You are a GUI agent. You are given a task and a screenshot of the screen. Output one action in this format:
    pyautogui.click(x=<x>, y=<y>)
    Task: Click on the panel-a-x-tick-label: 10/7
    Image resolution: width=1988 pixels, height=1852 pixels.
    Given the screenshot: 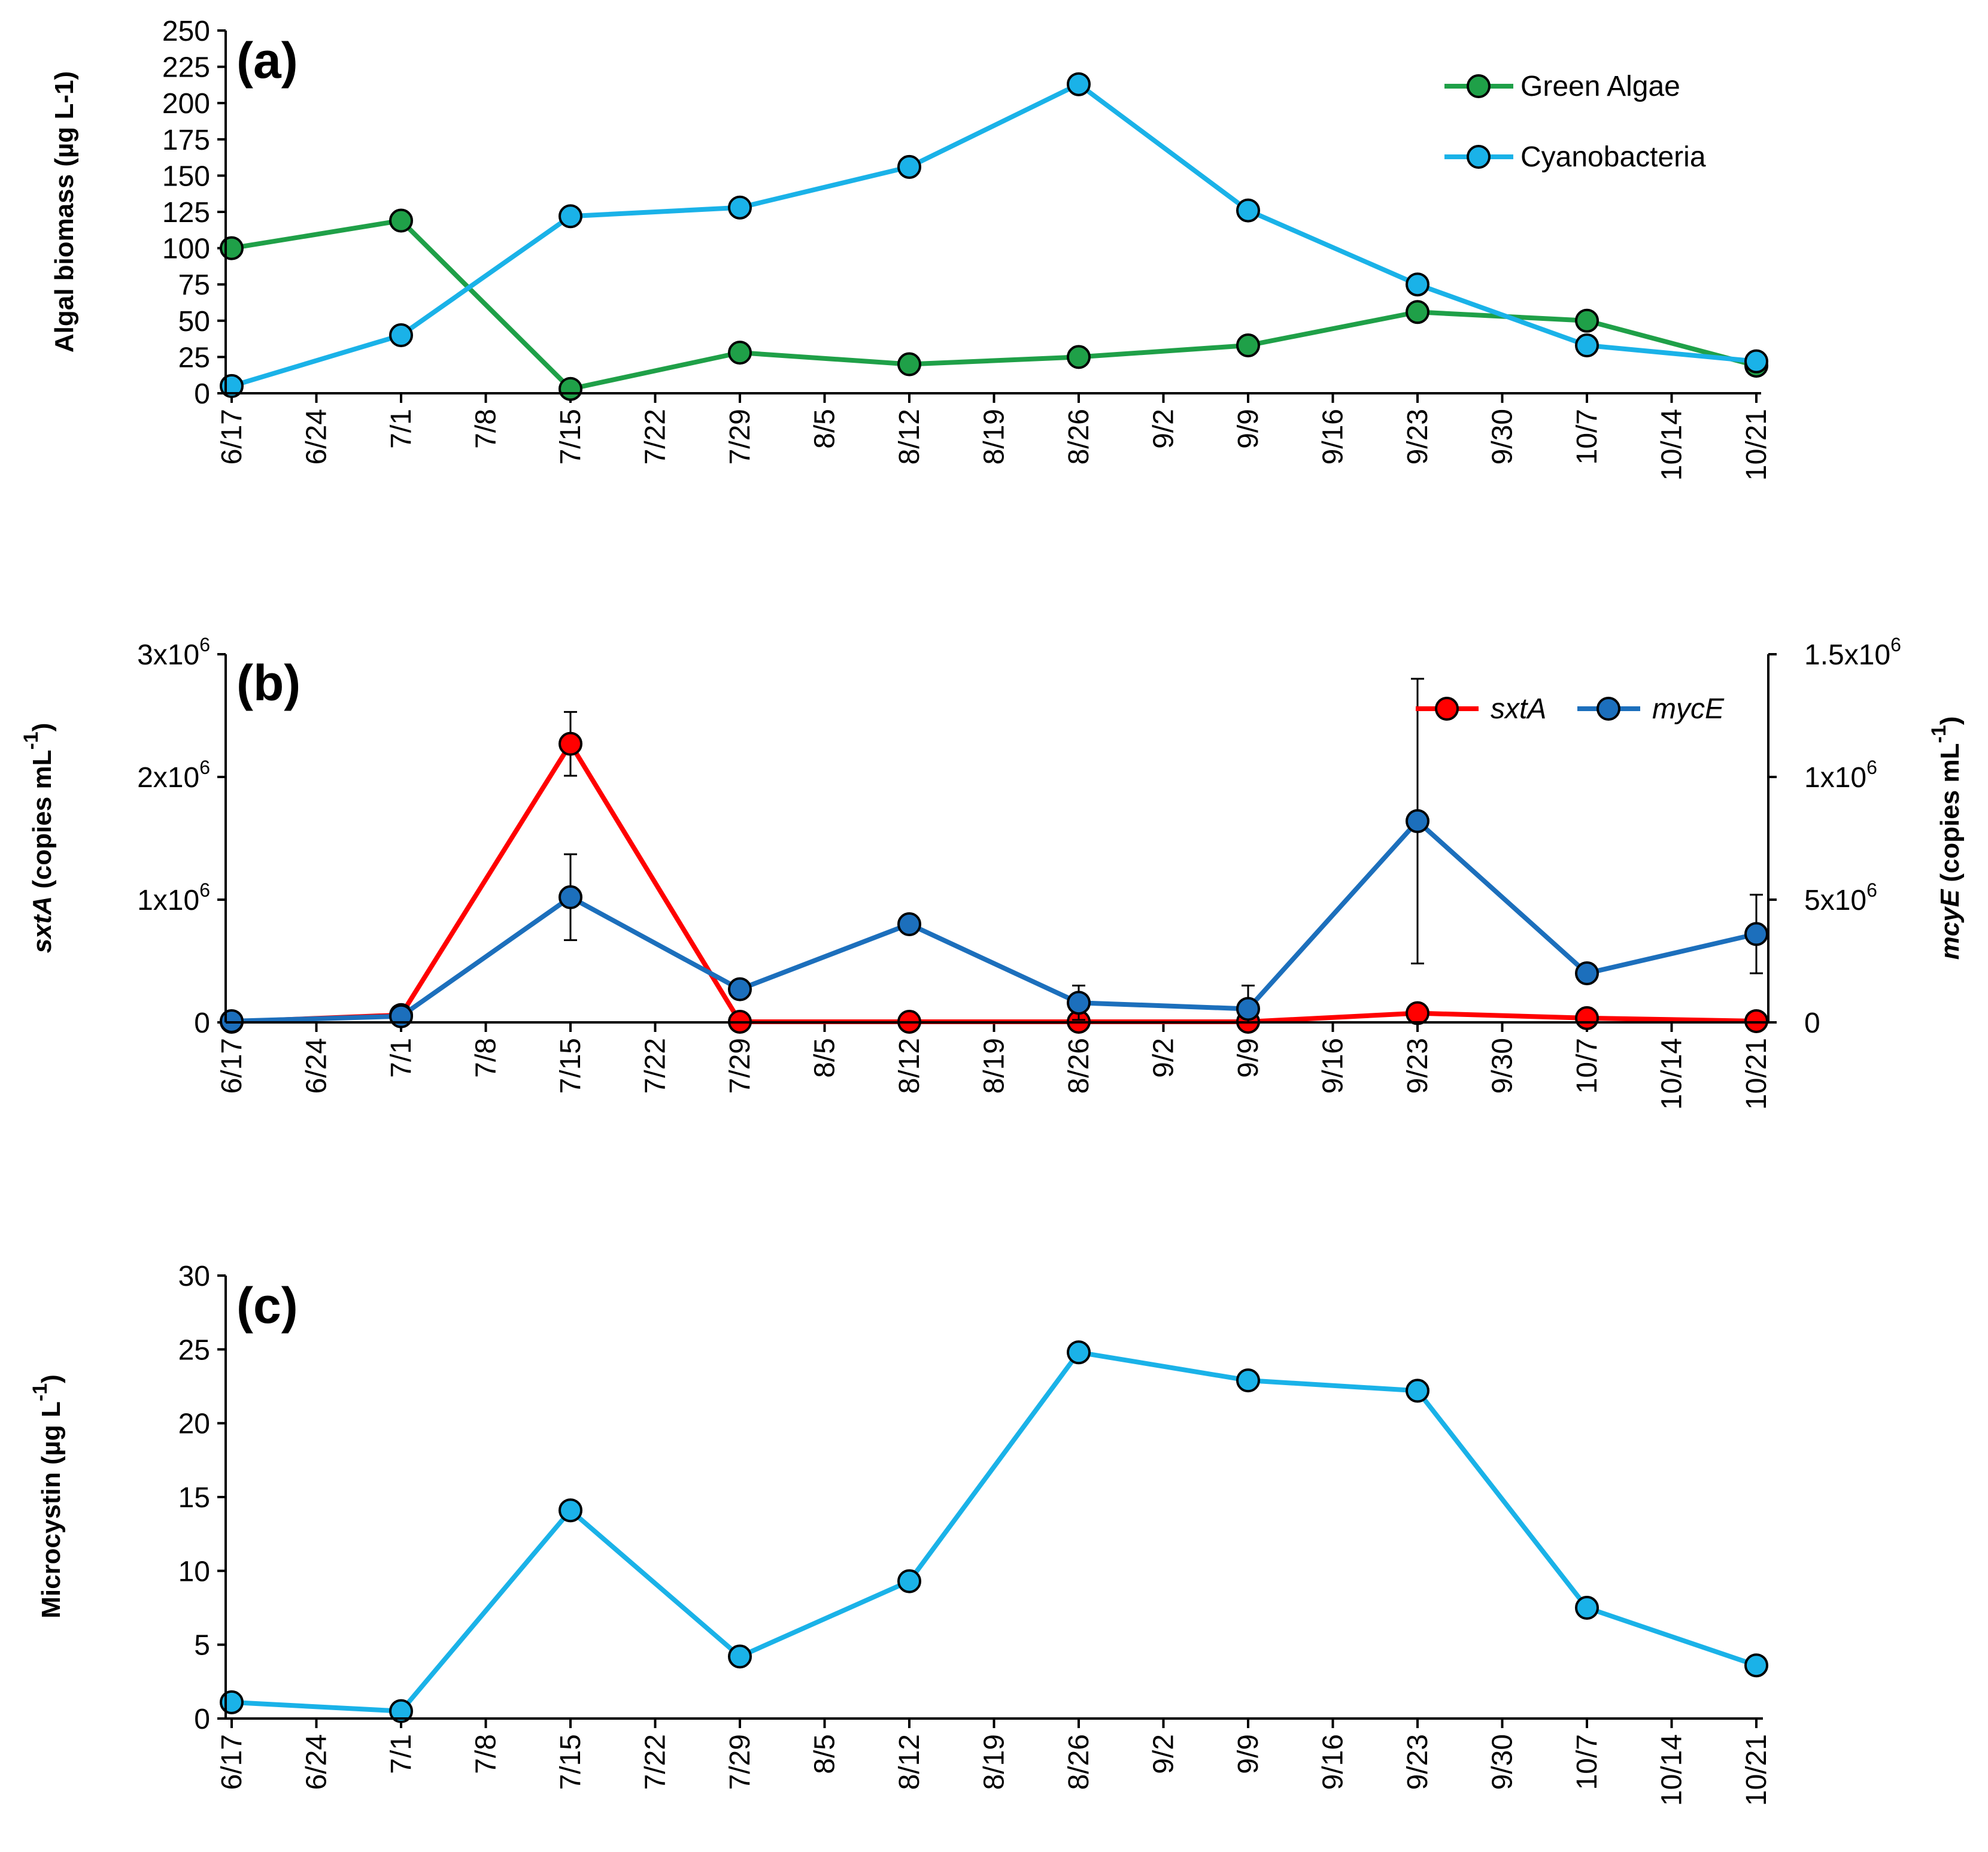 What is the action you would take?
    pyautogui.click(x=1587, y=436)
    